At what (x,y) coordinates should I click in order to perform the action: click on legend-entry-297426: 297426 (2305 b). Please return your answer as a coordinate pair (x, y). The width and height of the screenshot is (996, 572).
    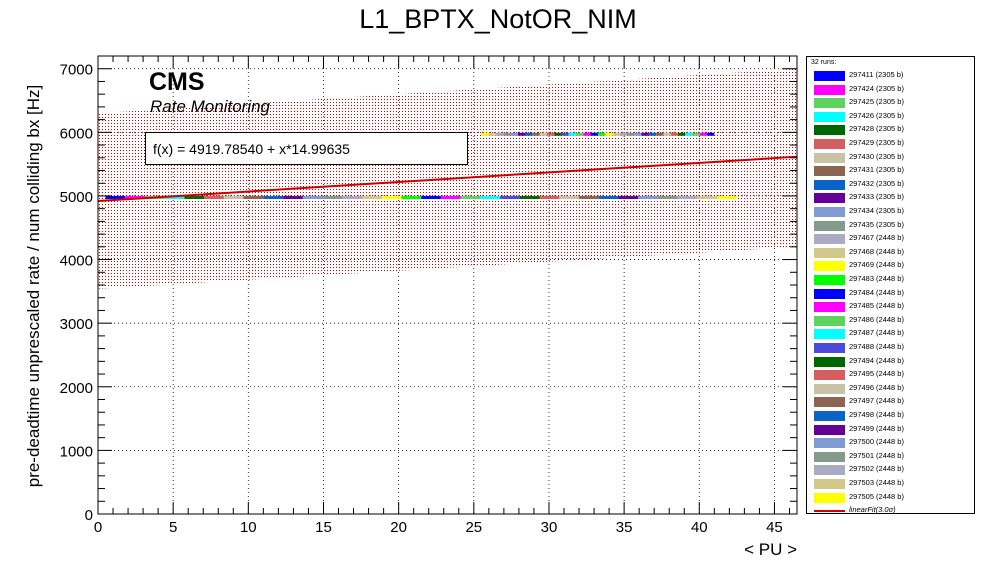
    Looking at the image, I should click on (891, 116).